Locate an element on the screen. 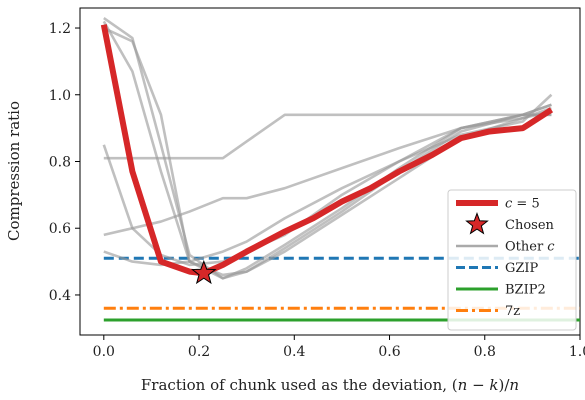 Image resolution: width=585 pixels, height=400 pixels. y-axis-ticks: 0.4 0.6 0.8 1.0 1.2 is located at coordinates (64, 162).